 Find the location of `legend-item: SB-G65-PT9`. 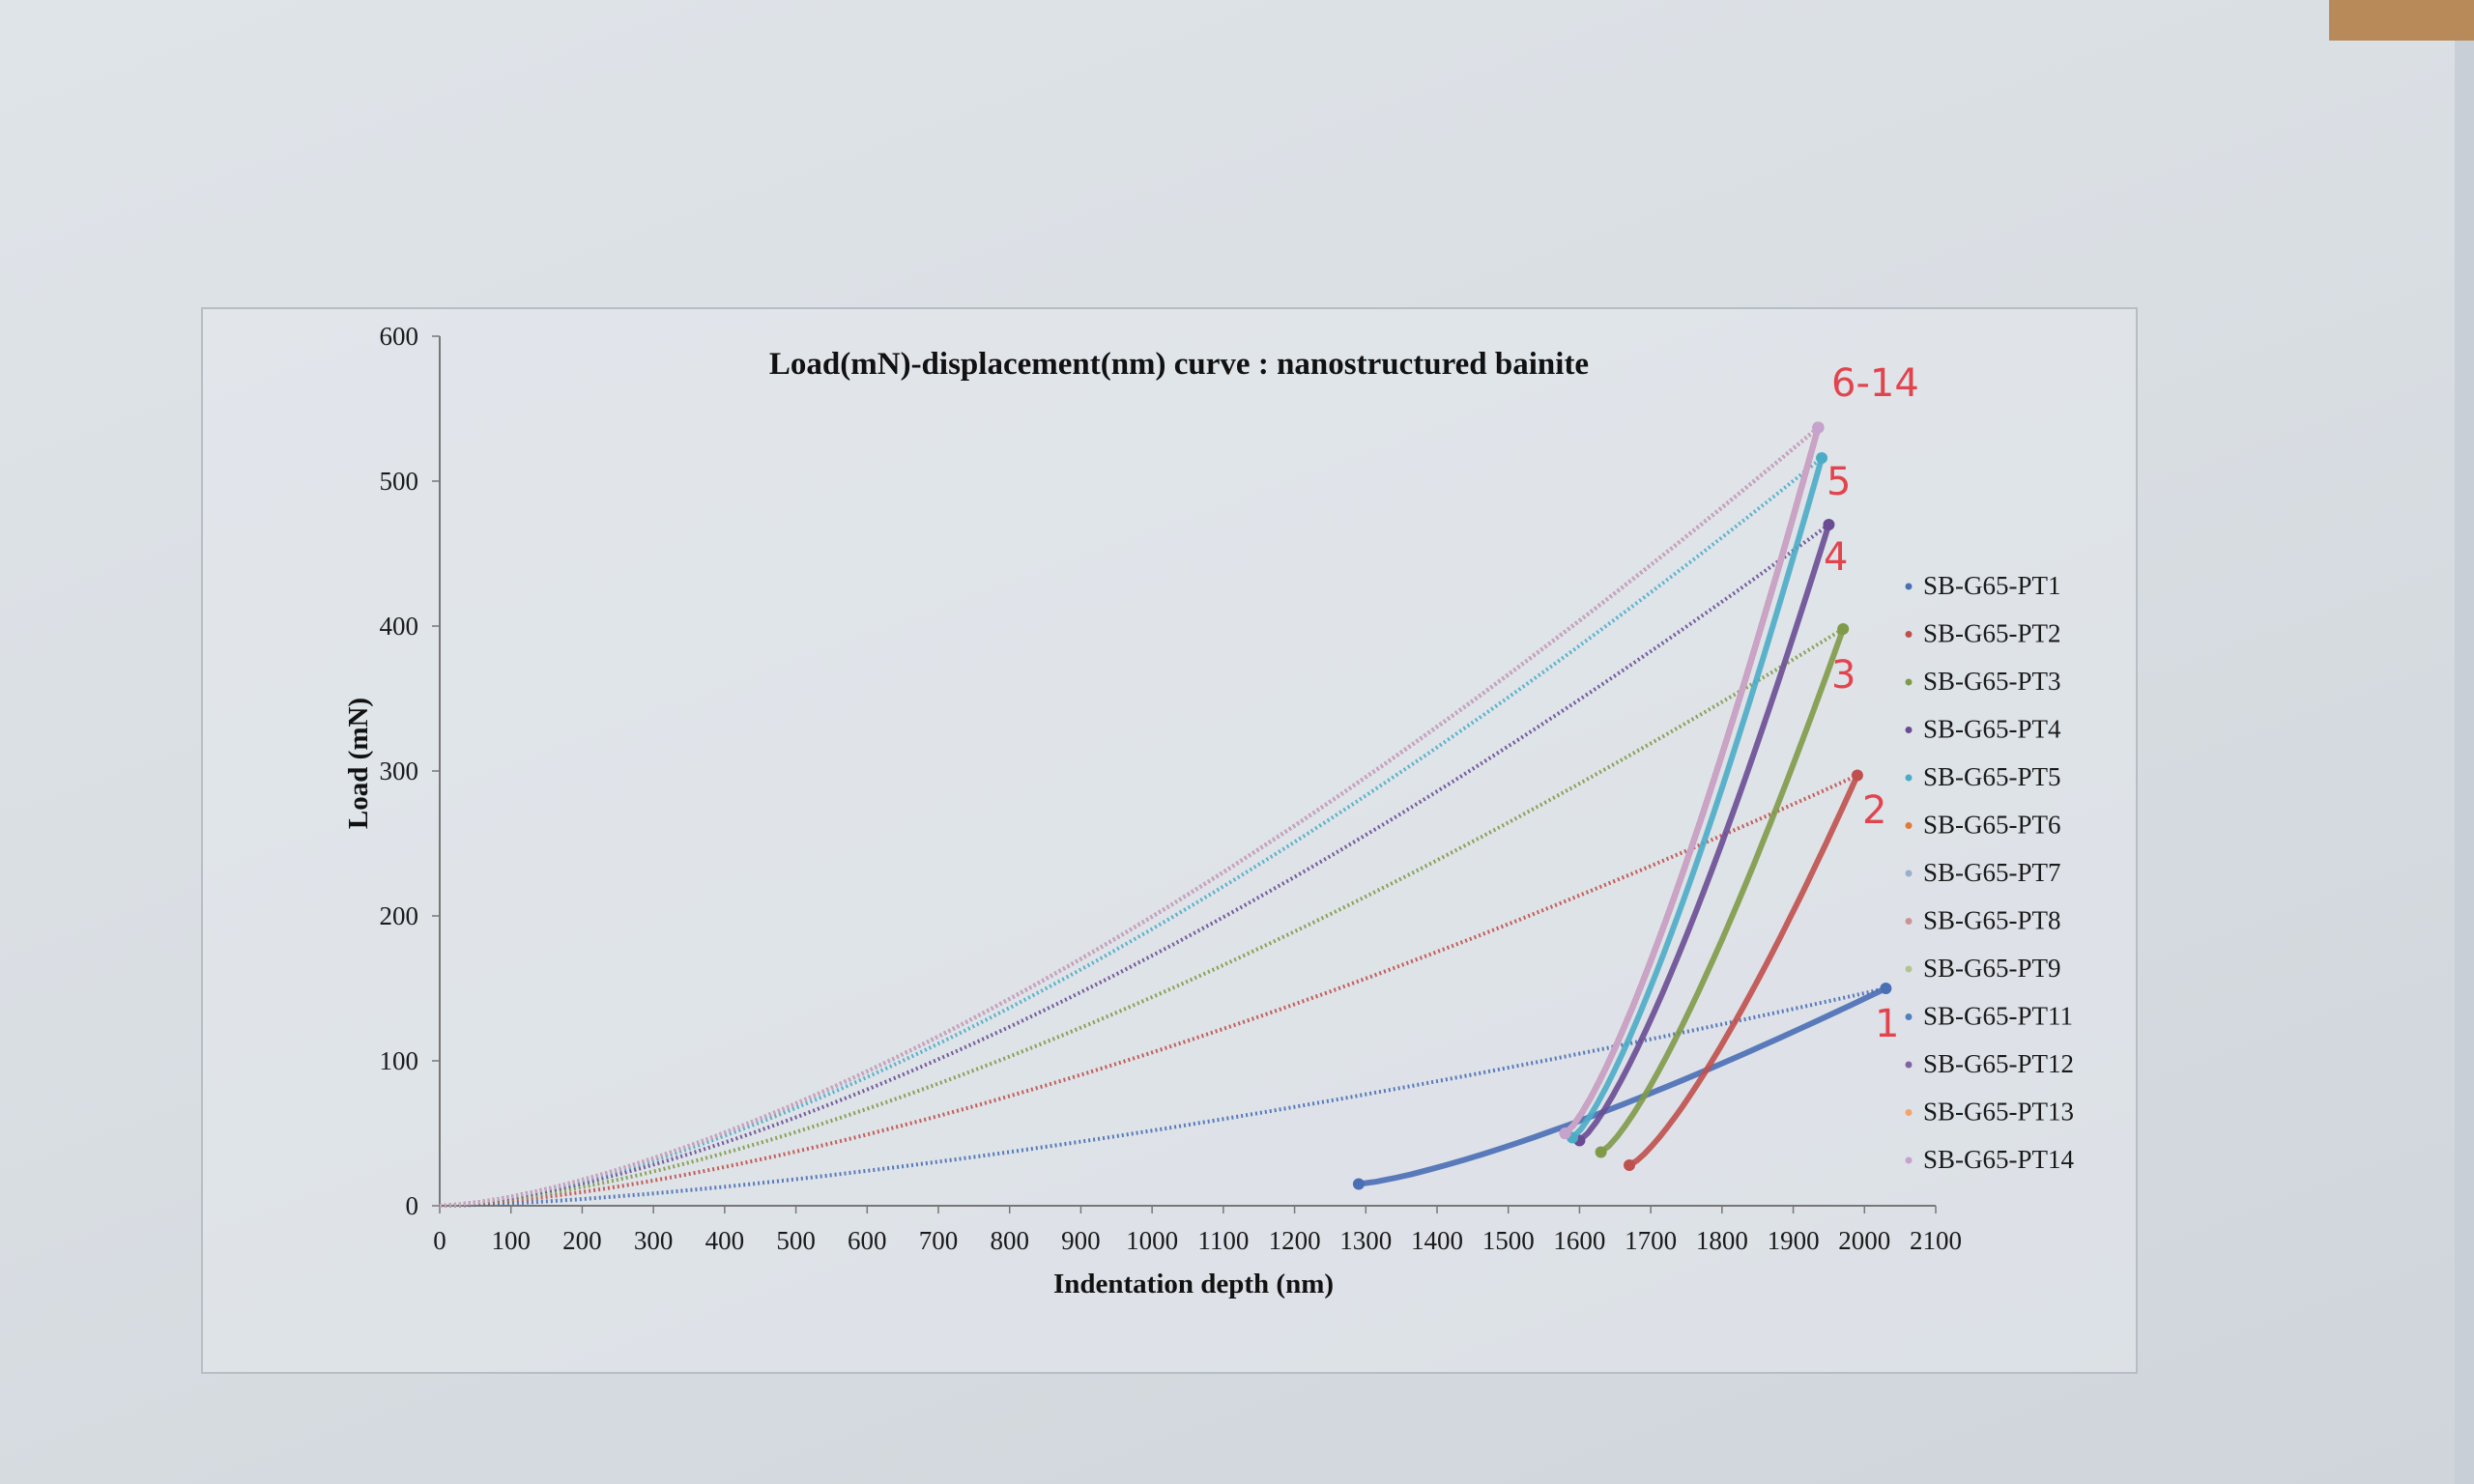

legend-item: SB-G65-PT9 is located at coordinates (1983, 969).